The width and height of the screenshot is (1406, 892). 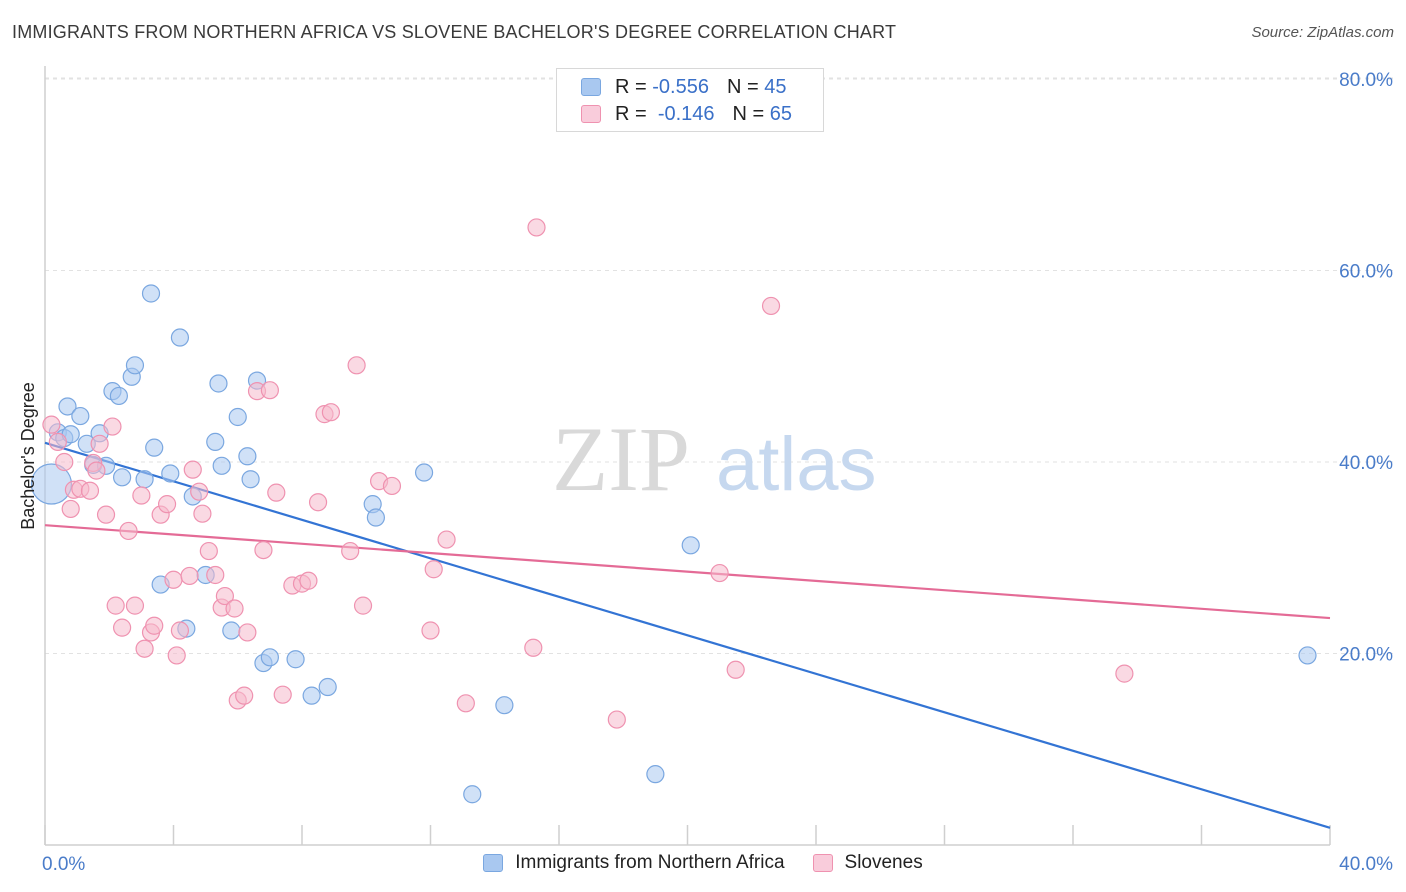 I want to click on legend-n-value-pink: 65, so click(x=781, y=113).